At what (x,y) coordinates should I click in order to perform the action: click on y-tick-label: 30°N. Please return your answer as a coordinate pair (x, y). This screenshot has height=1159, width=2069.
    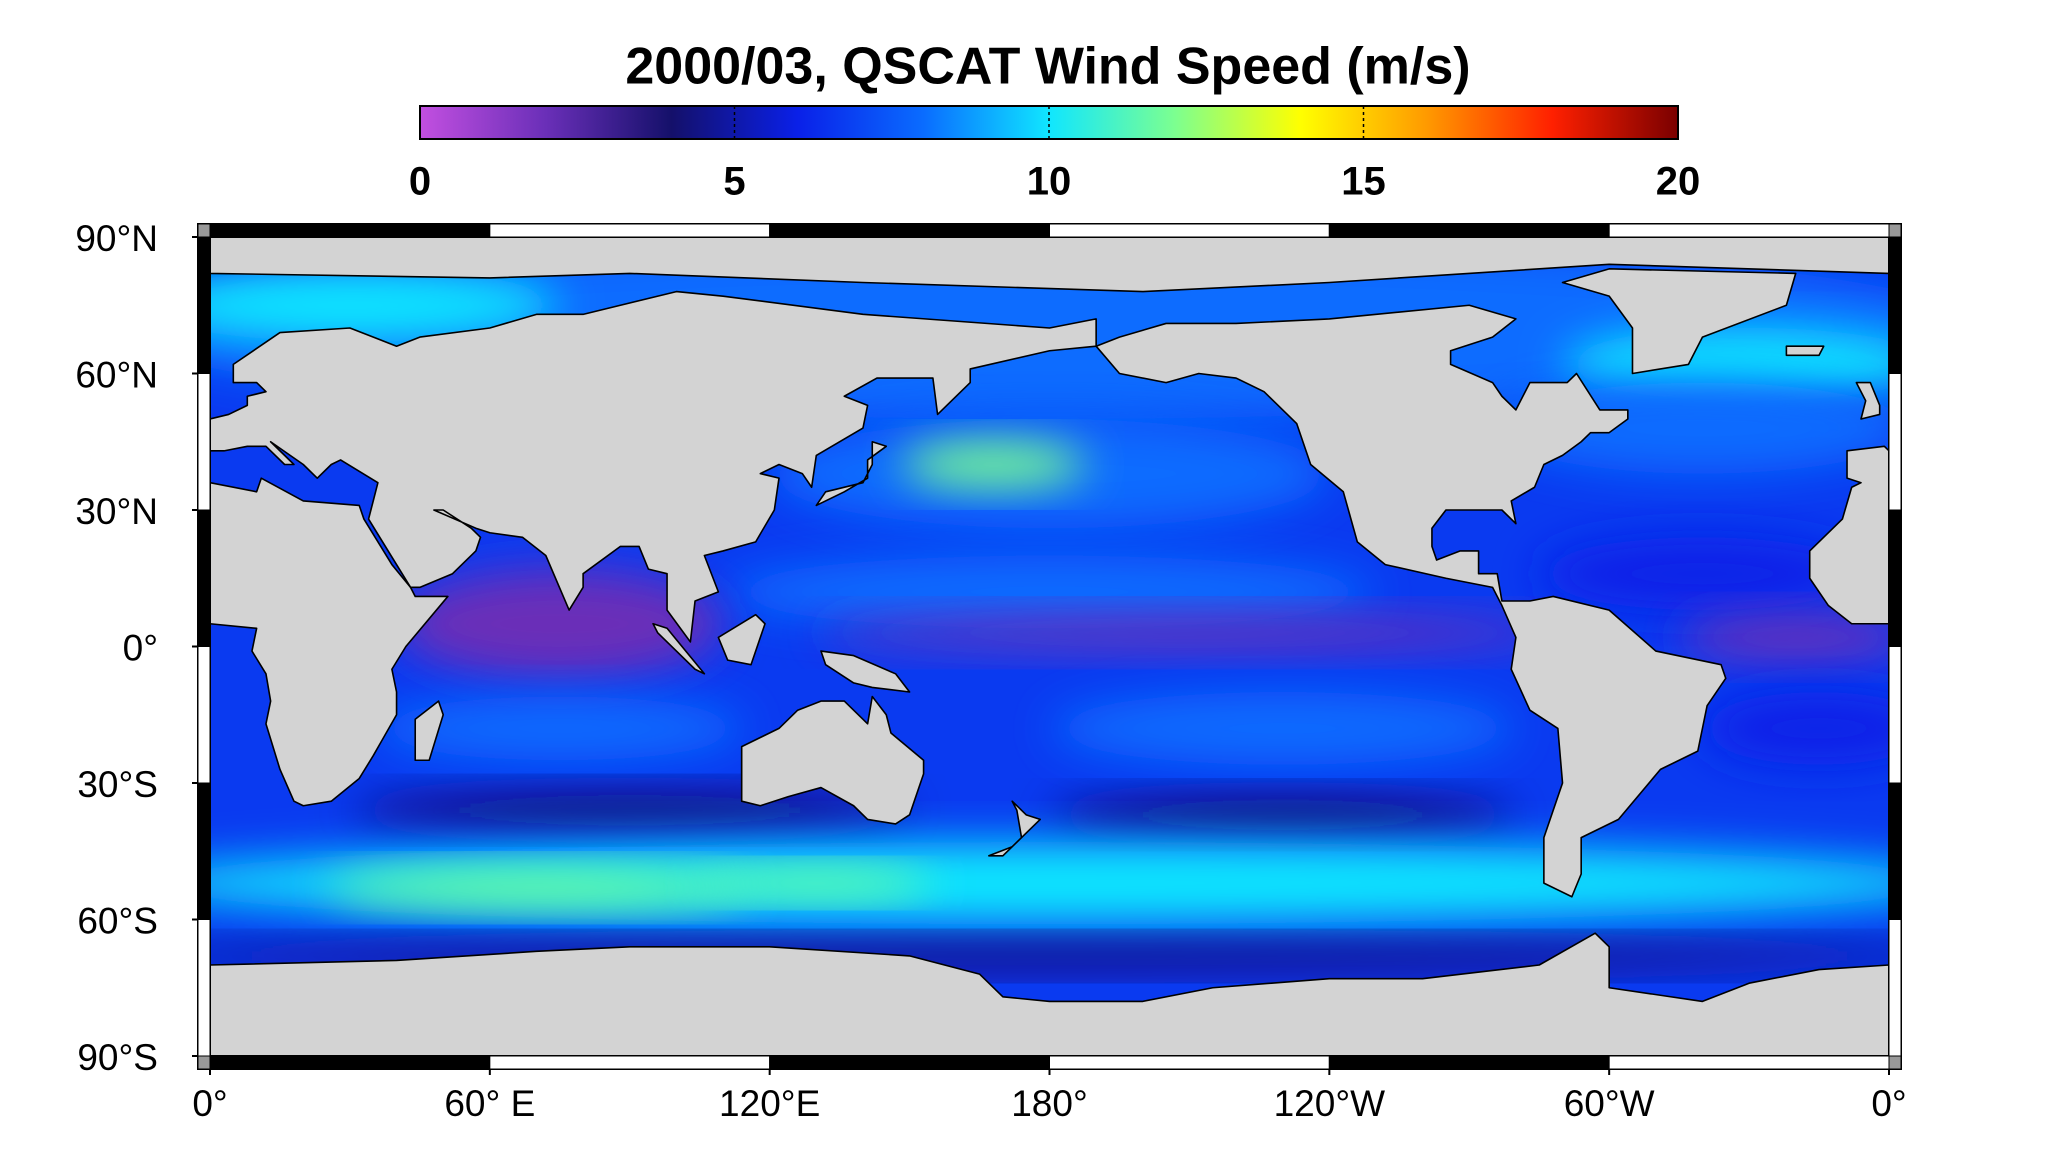
    Looking at the image, I should click on (116, 511).